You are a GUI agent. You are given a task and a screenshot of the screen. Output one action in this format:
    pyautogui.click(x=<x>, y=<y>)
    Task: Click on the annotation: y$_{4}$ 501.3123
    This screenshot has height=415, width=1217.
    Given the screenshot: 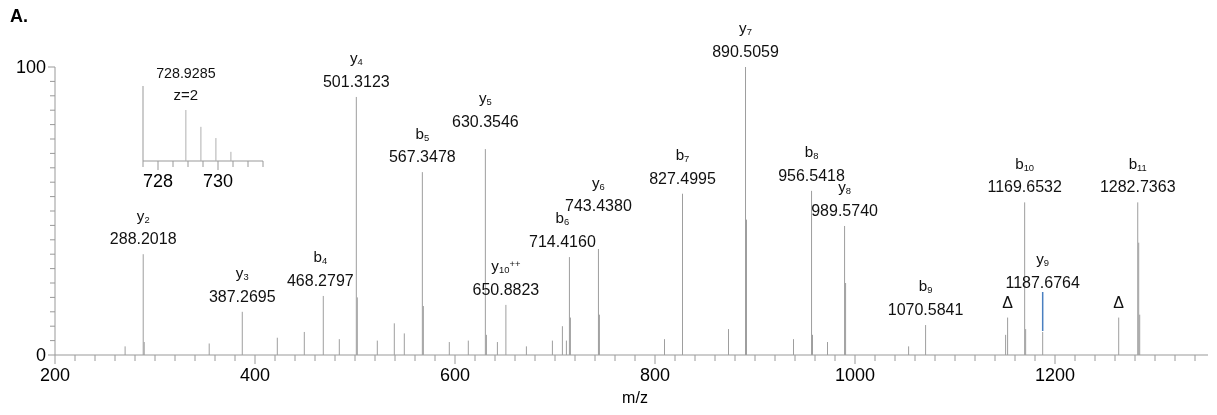 What is the action you would take?
    pyautogui.click(x=356, y=69)
    